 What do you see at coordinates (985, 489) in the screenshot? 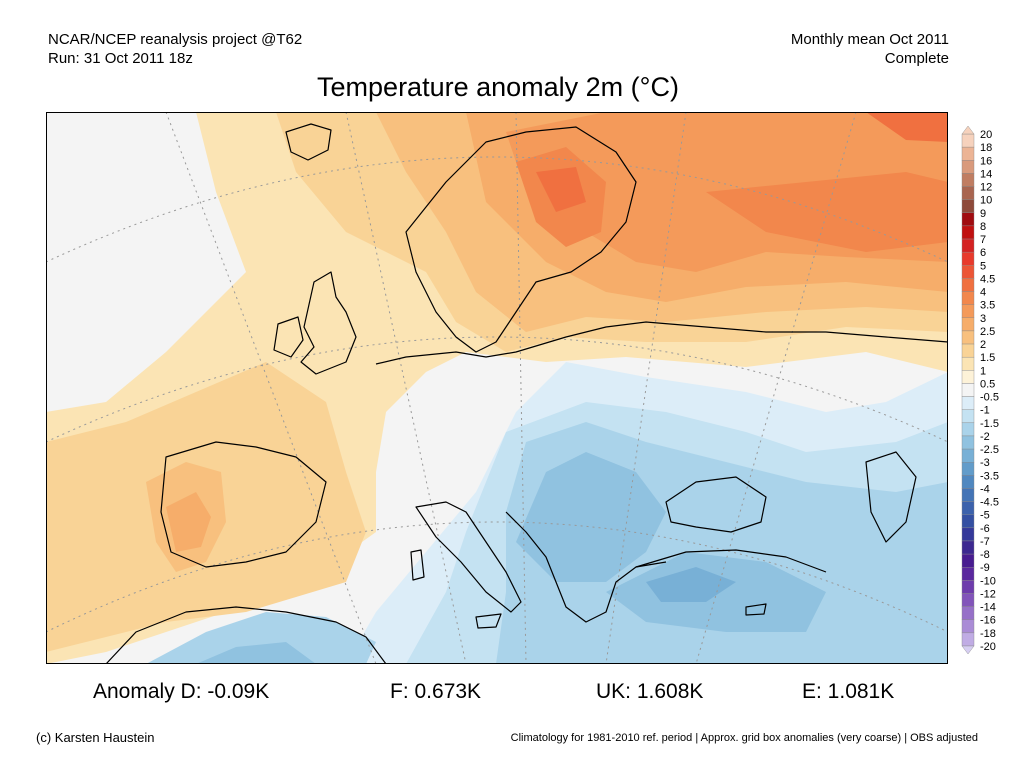
I see `colorbar-label: -4` at bounding box center [985, 489].